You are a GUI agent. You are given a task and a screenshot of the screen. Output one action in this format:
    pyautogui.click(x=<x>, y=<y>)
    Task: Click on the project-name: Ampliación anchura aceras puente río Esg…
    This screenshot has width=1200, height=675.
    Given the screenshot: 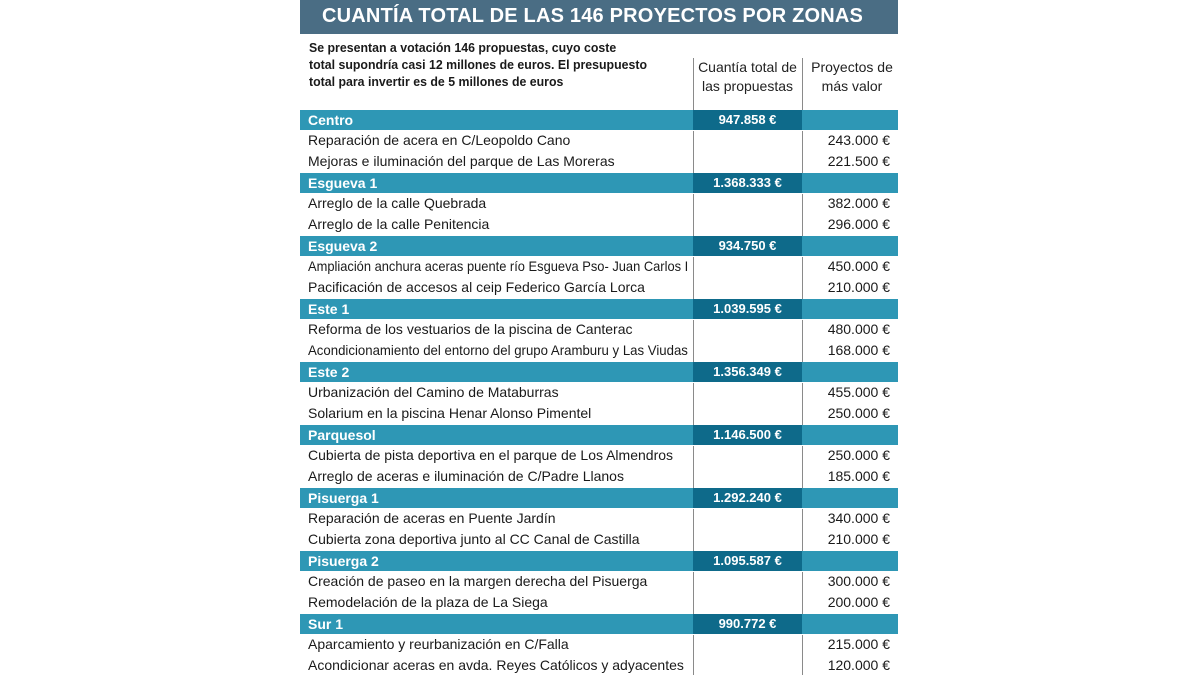 What is the action you would take?
    pyautogui.click(x=498, y=266)
    